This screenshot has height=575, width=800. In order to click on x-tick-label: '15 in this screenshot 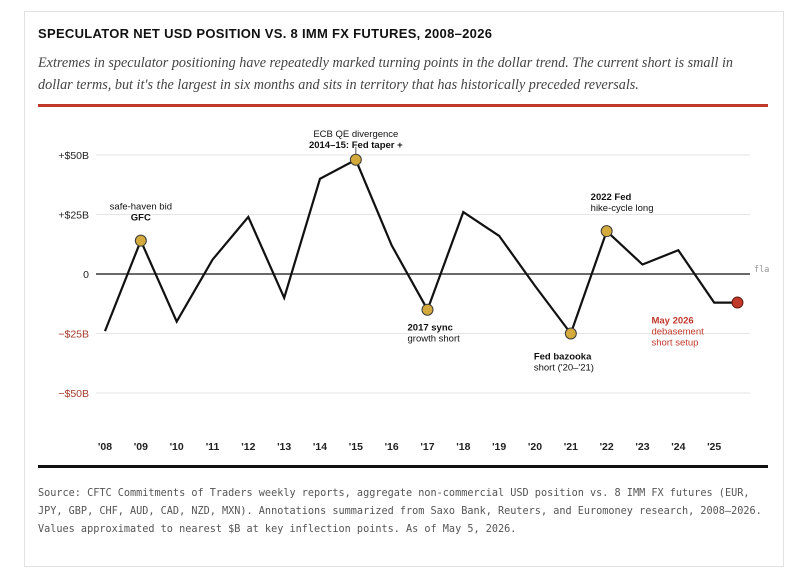, I will do `click(356, 447)`.